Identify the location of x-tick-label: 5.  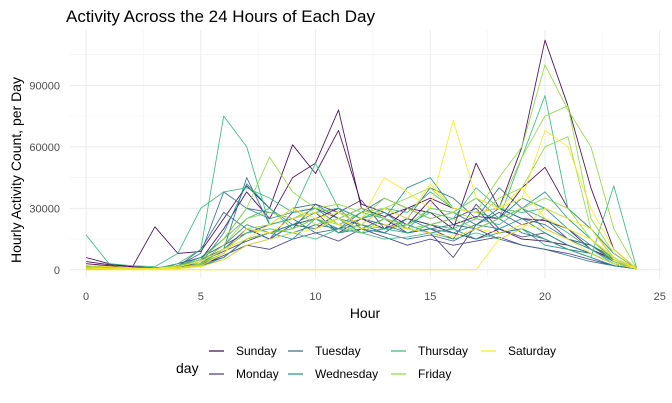
(201, 297).